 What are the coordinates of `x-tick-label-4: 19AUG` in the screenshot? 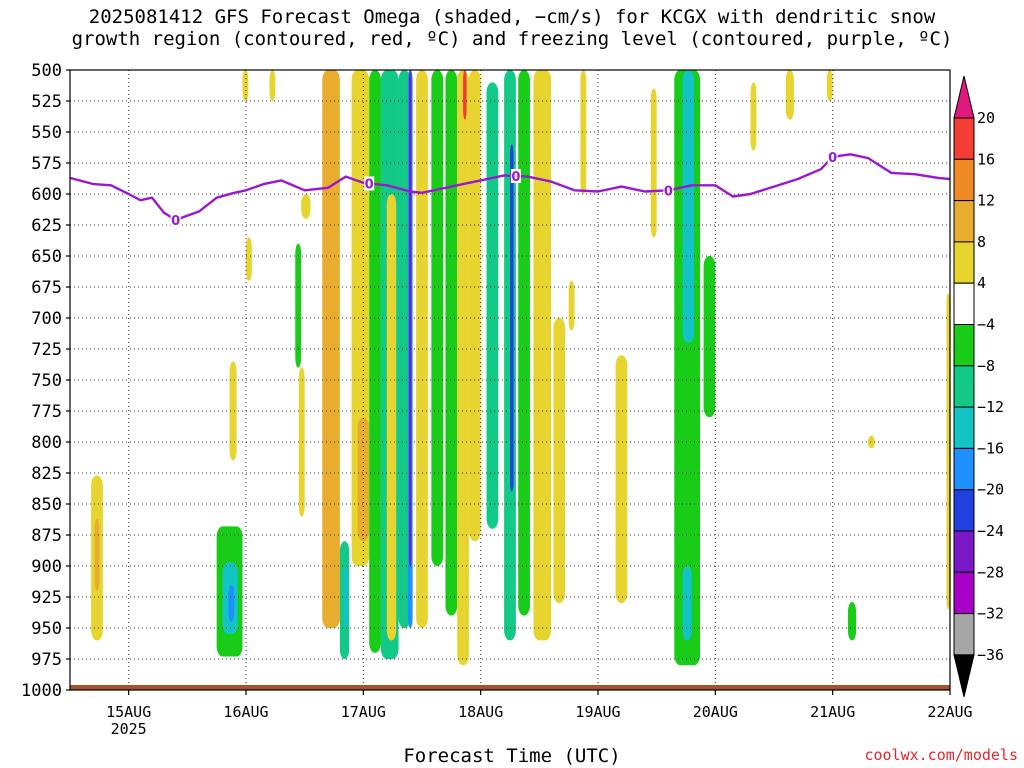 It's located at (597, 712).